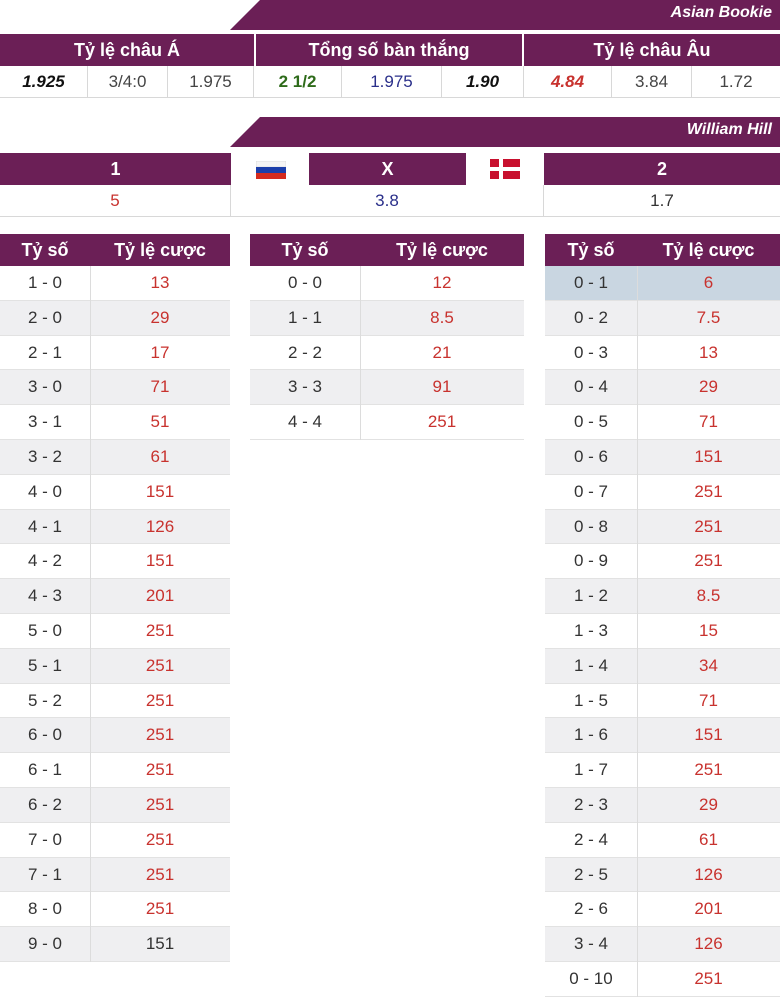 The image size is (780, 1005). I want to click on denmark-flag-box, so click(505, 169).